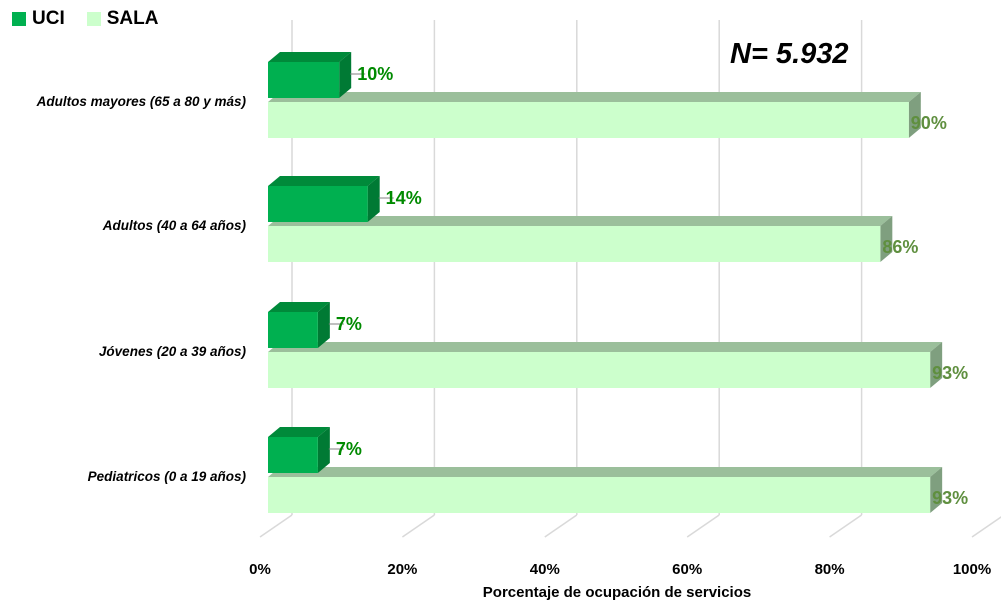  I want to click on legend-item-uci: UCI, so click(38, 19).